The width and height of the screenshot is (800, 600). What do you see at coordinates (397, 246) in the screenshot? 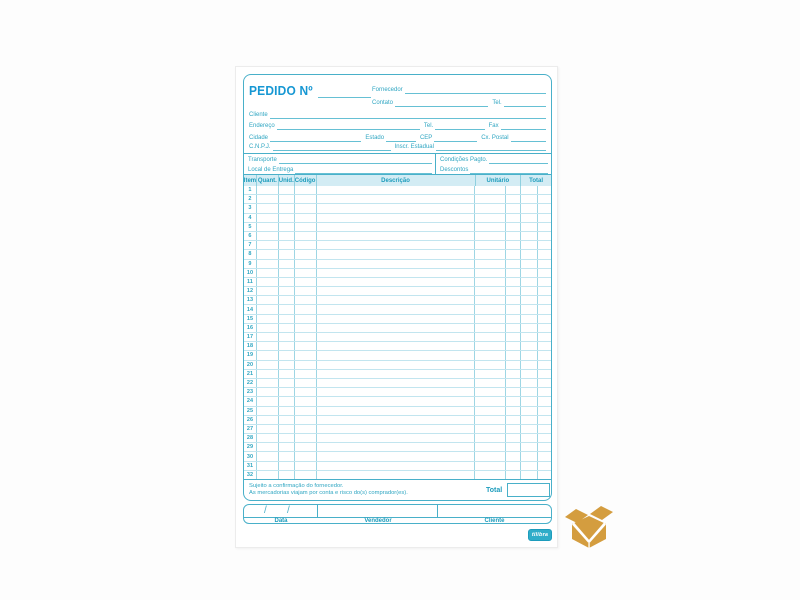
I see `table-row: 7` at bounding box center [397, 246].